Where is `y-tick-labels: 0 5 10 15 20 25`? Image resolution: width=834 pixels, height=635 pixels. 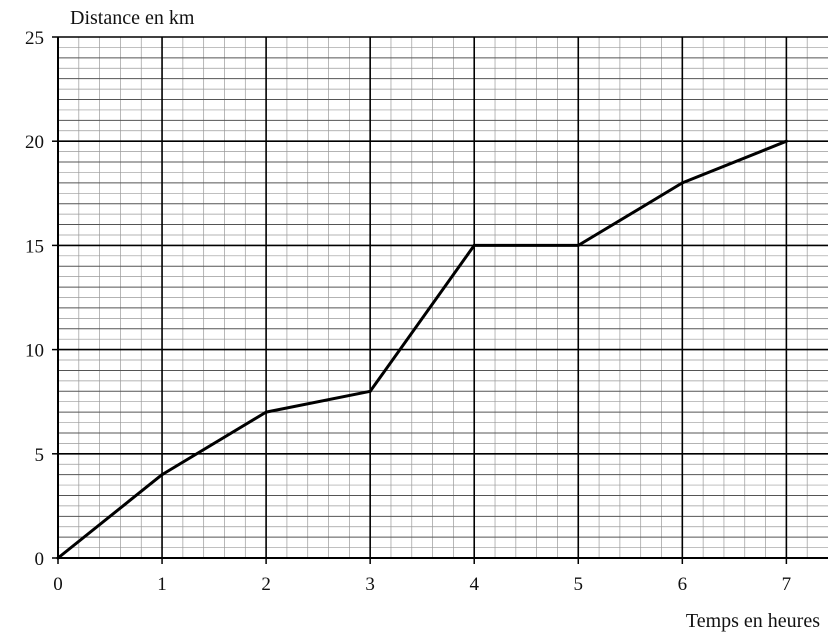
y-tick-labels: 0 5 10 15 20 25 is located at coordinates (34, 299).